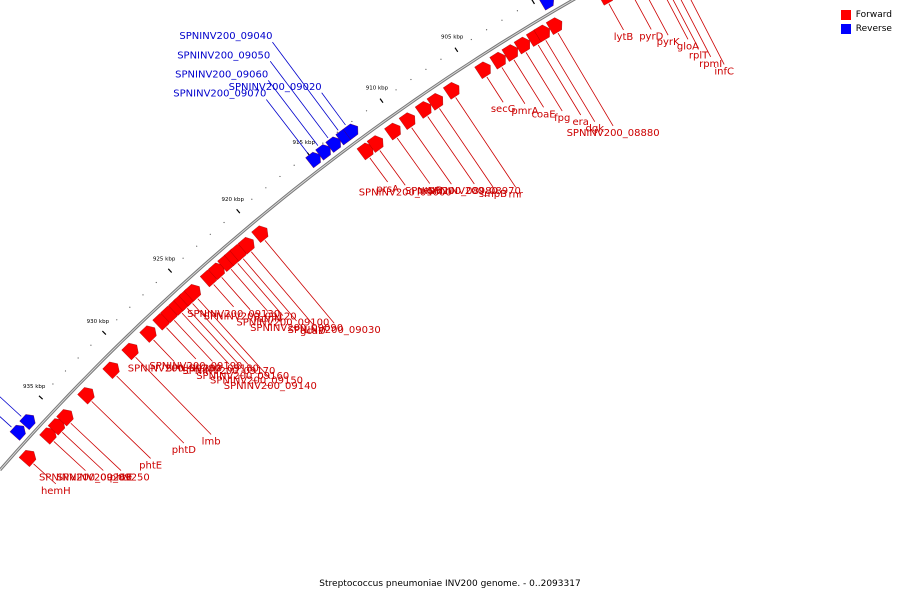 The width and height of the screenshot is (900, 600). I want to click on gene-label: dgk, so click(595, 129).